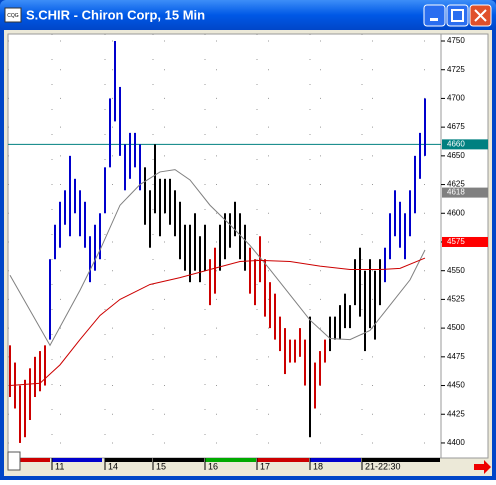 Image resolution: width=496 pixels, height=485 pixels. Describe the element at coordinates (318, 466) in the screenshot. I see `x-tick-label: 18` at that location.